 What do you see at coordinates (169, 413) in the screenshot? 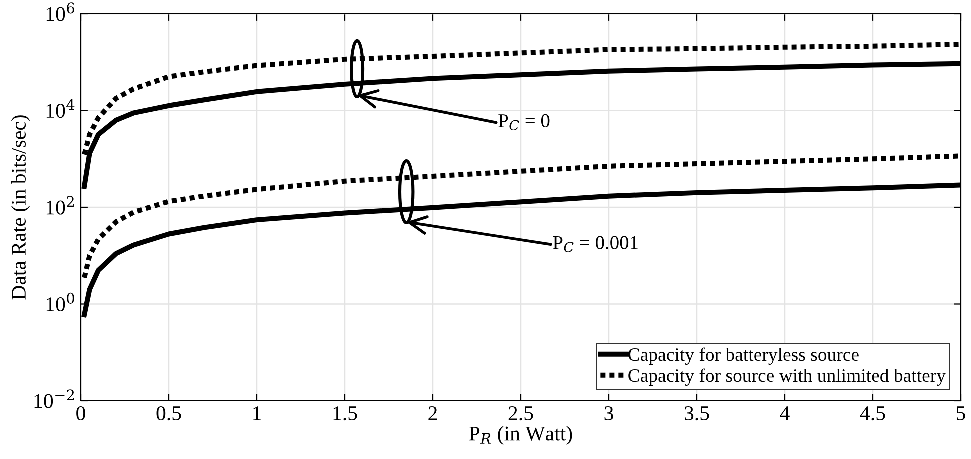
I see `x-tick-label: 0.5` at bounding box center [169, 413].